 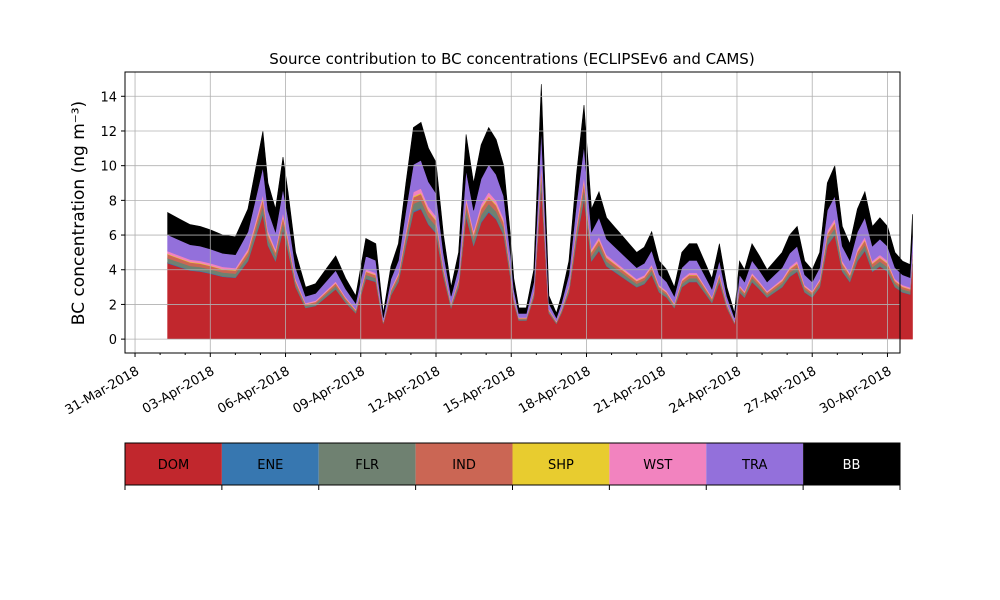 I want to click on x-tick-label: 21-Apr-2018, so click(x=629, y=390).